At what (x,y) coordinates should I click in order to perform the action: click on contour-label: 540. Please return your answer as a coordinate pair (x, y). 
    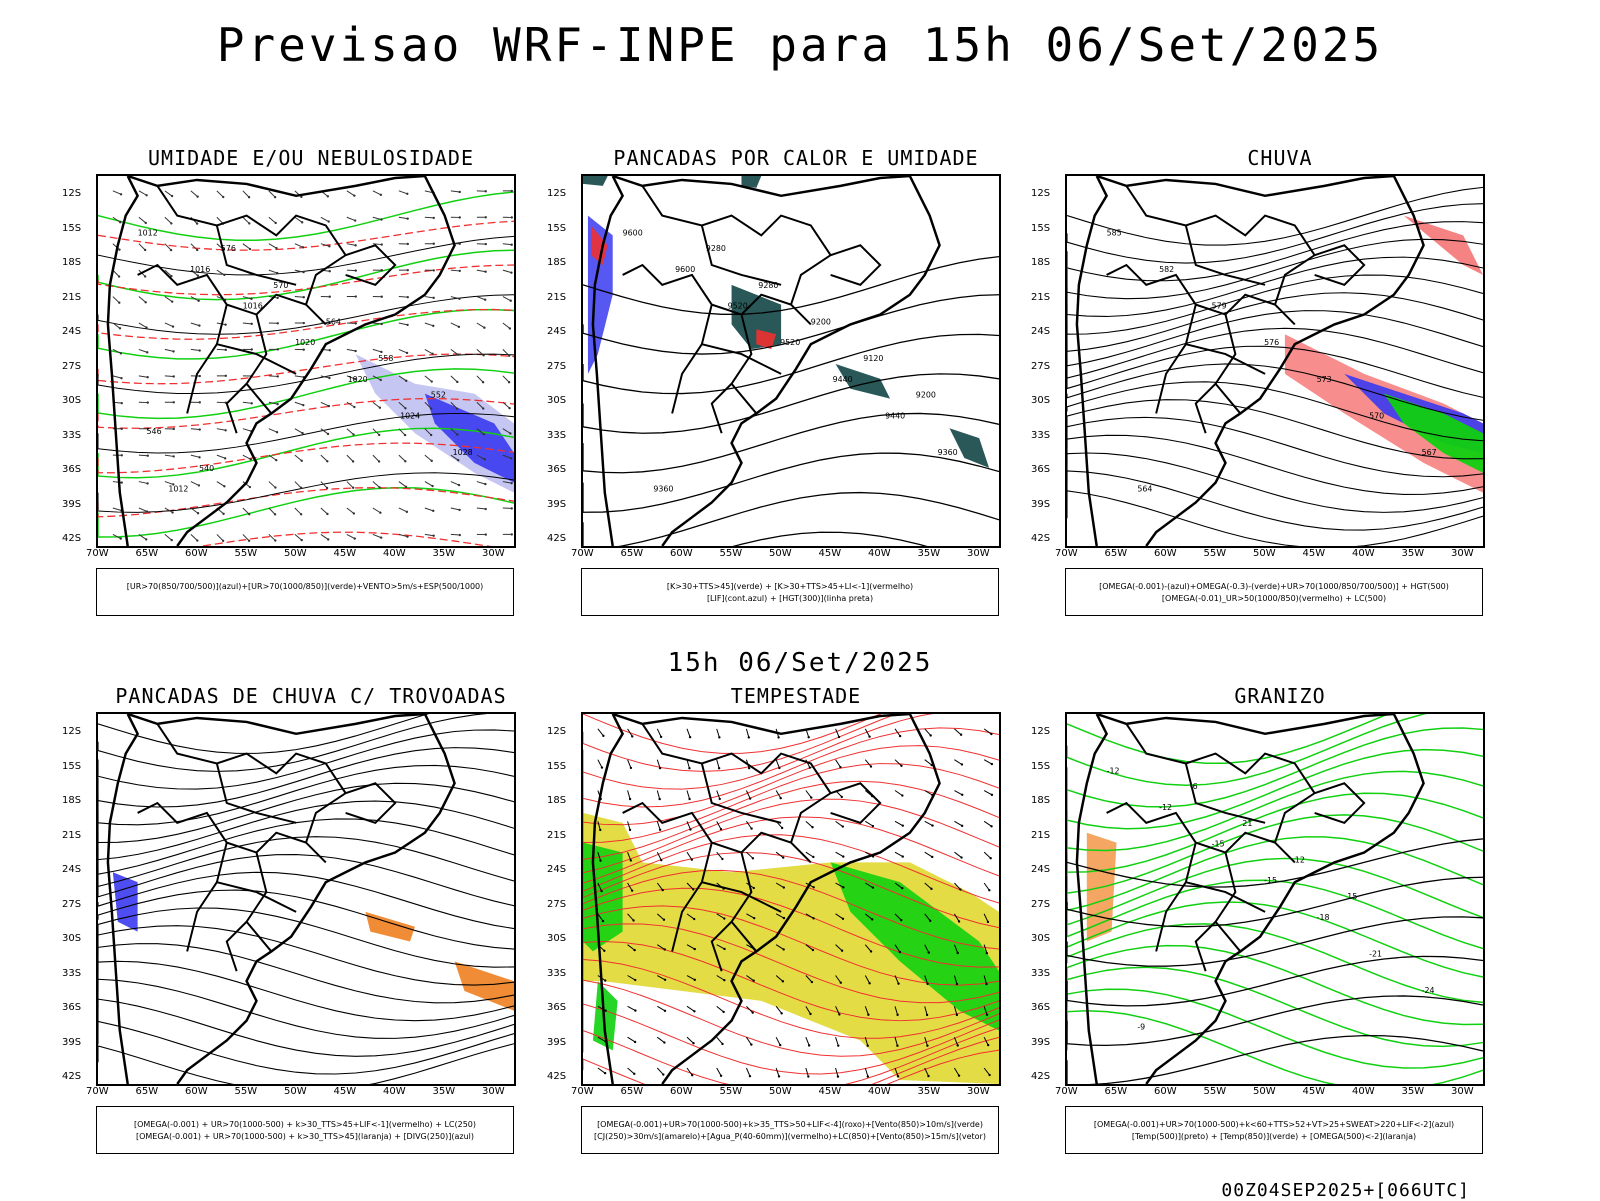
    Looking at the image, I should click on (206, 468).